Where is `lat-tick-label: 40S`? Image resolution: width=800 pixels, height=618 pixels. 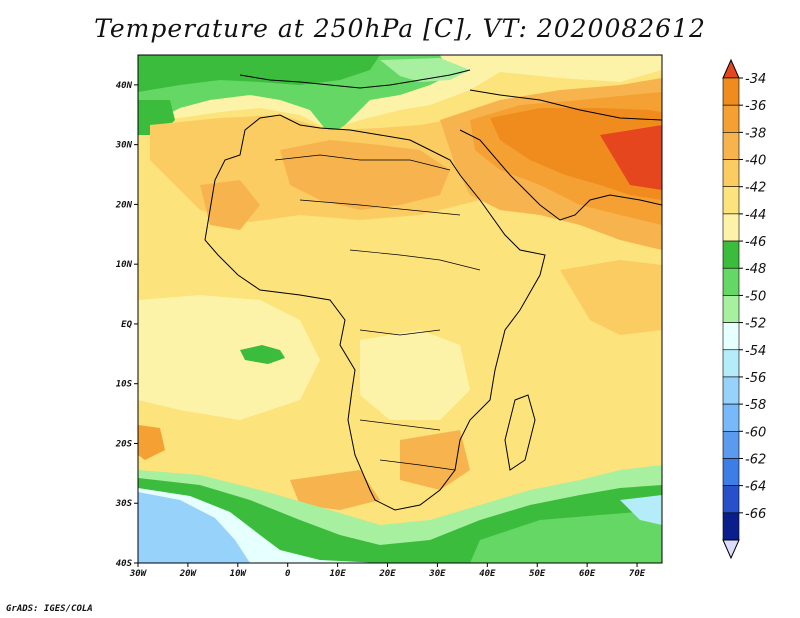 lat-tick-label: 40S is located at coordinates (124, 564).